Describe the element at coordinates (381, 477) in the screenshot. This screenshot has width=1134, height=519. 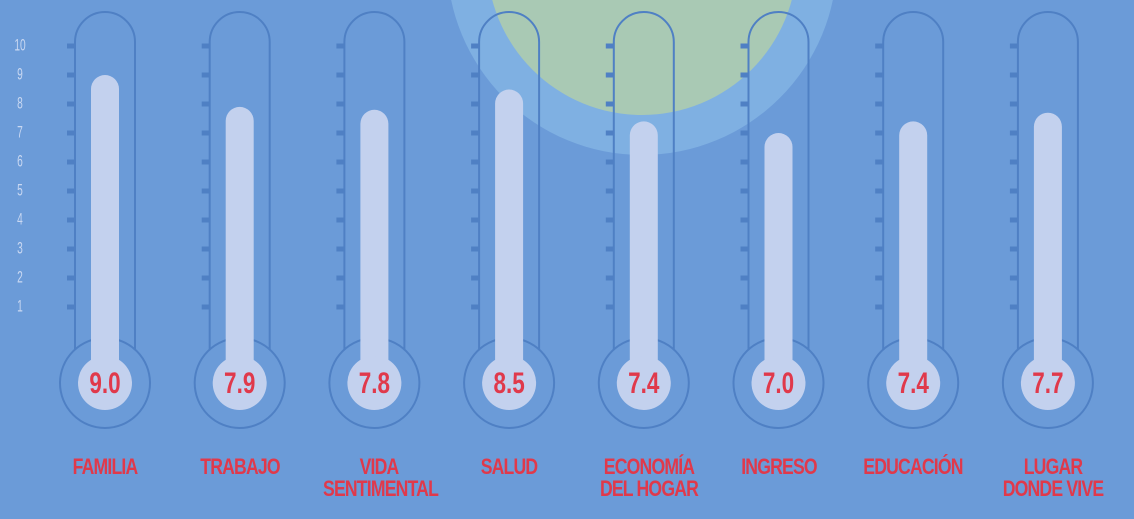
I see `category-label: VIDA SENTIMENTAL` at that location.